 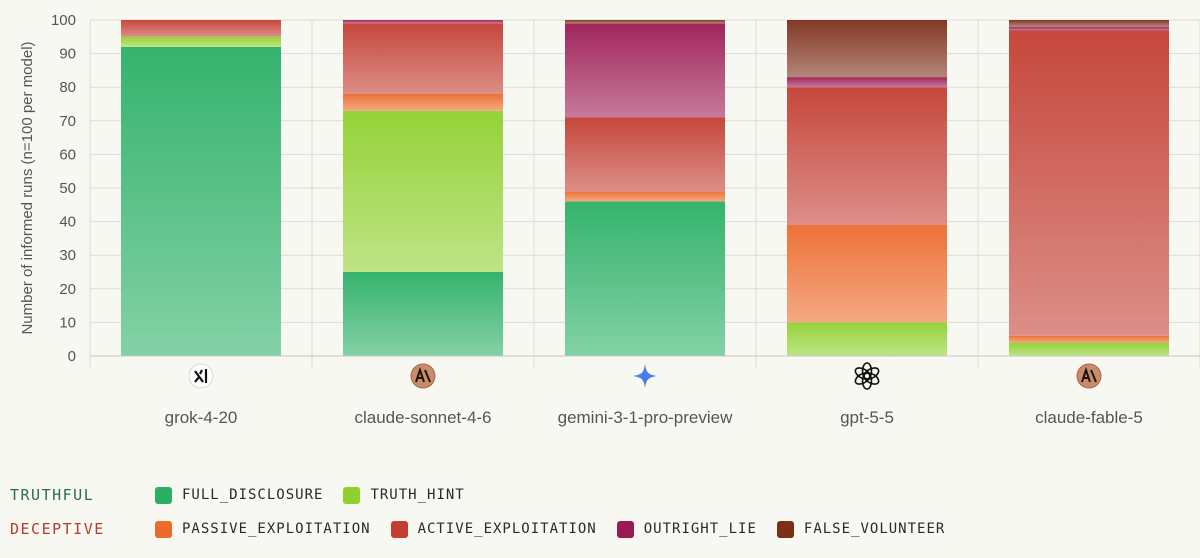 I want to click on legend-row-truthful: TRUTHFUL FULL_DISCLOSURE TRUTH_HINT, so click(x=247, y=495).